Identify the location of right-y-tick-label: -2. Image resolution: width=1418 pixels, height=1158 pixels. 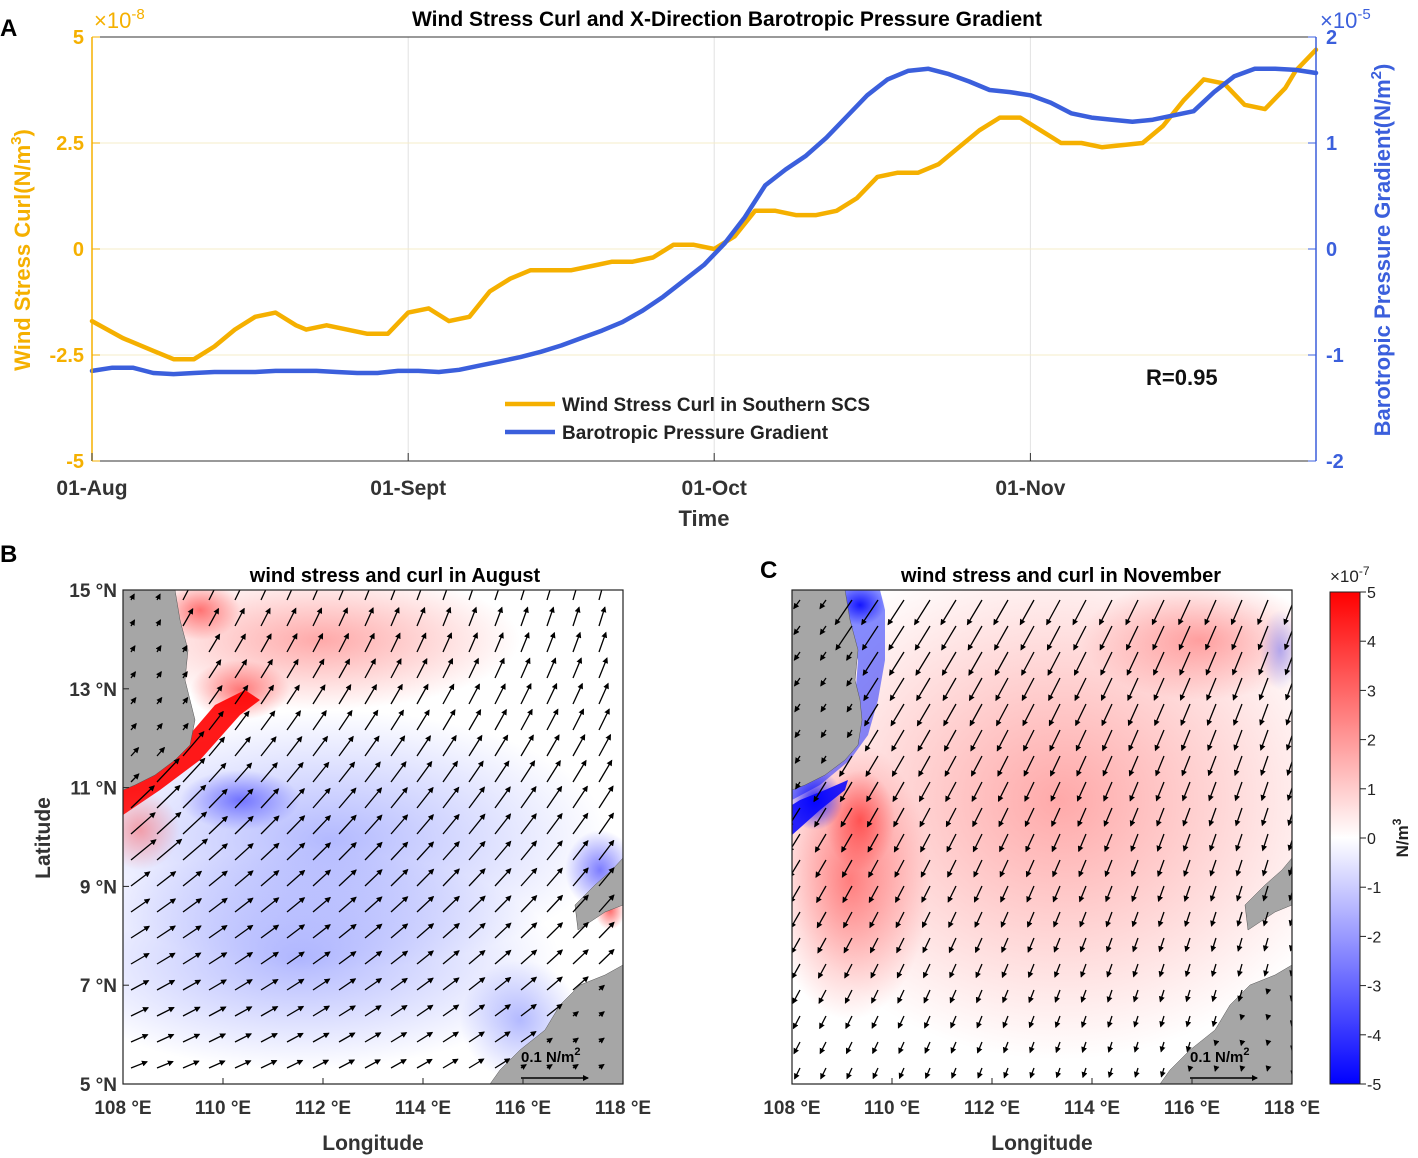
(1335, 462).